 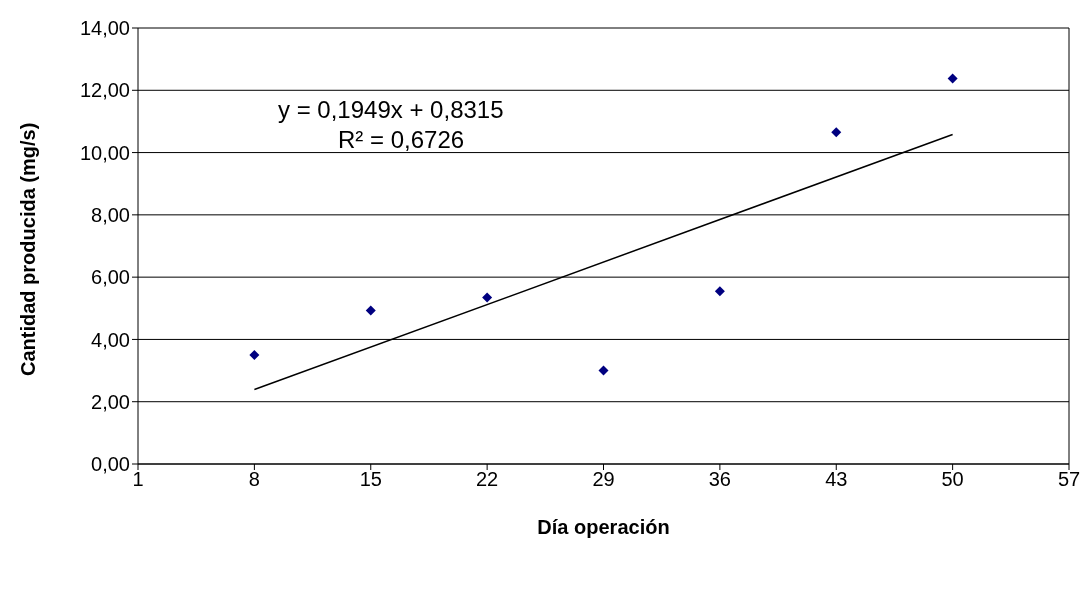 What do you see at coordinates (104, 28) in the screenshot?
I see `y-tick-label: 14,00` at bounding box center [104, 28].